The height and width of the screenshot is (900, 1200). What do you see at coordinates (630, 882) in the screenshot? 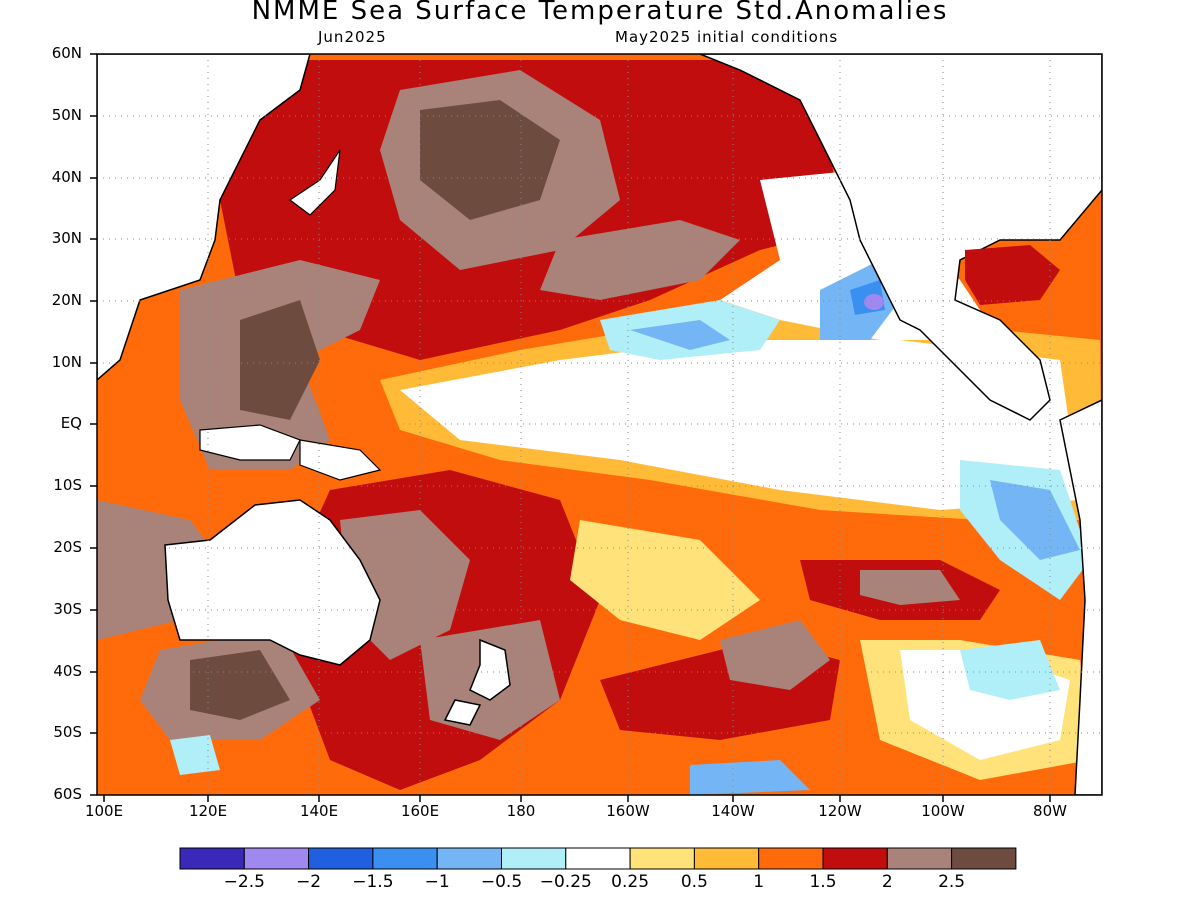
I see `colorbar-label: 0.25` at bounding box center [630, 882].